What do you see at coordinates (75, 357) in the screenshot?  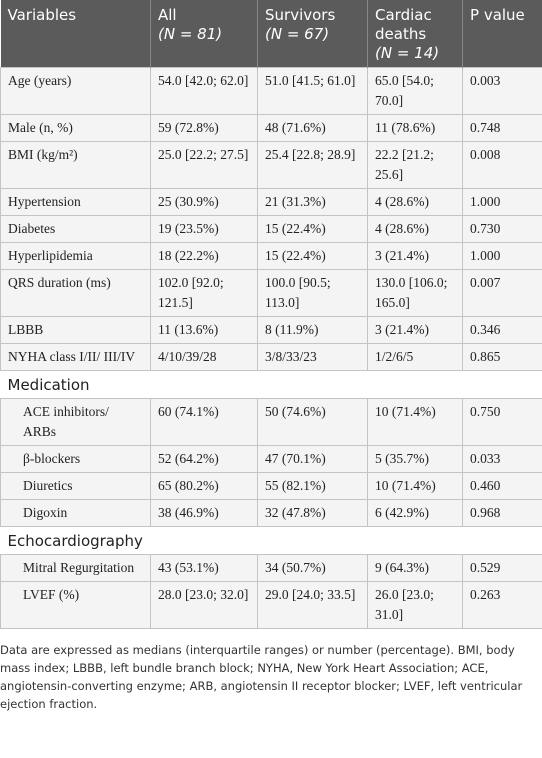 I see `row-label: NYHA class I/II/ III/IV` at bounding box center [75, 357].